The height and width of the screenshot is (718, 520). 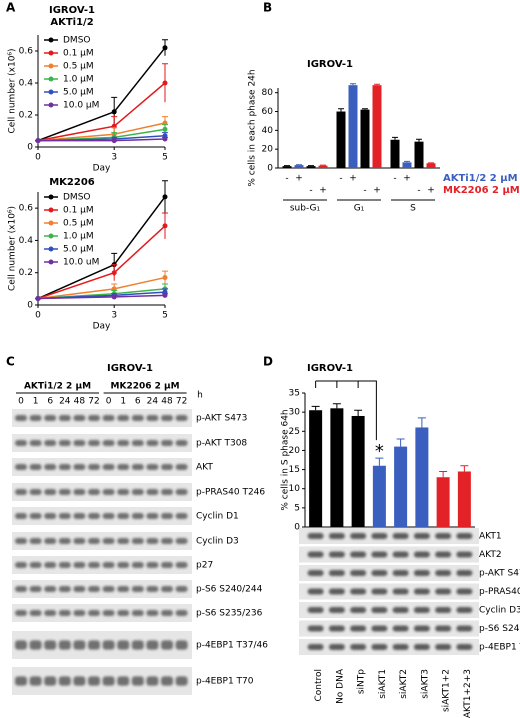 What do you see at coordinates (109, 402) in the screenshot?
I see `lane-label: 0` at bounding box center [109, 402].